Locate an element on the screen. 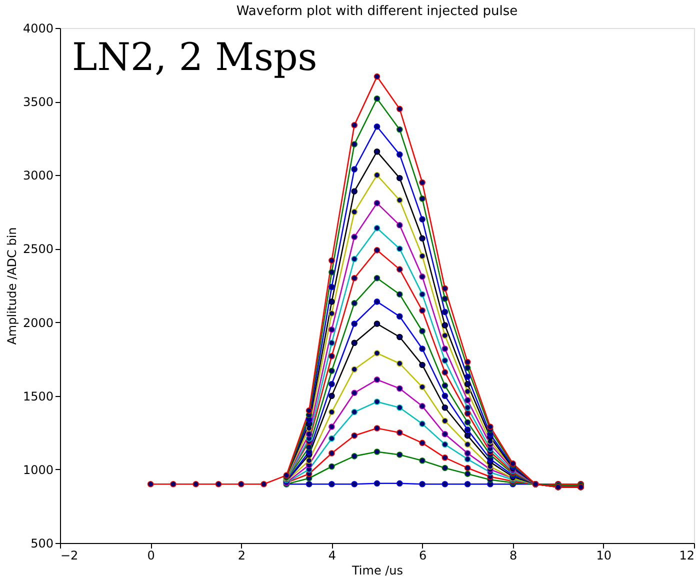 This screenshot has width=700, height=581. x-tick-label: 6 is located at coordinates (422, 555).